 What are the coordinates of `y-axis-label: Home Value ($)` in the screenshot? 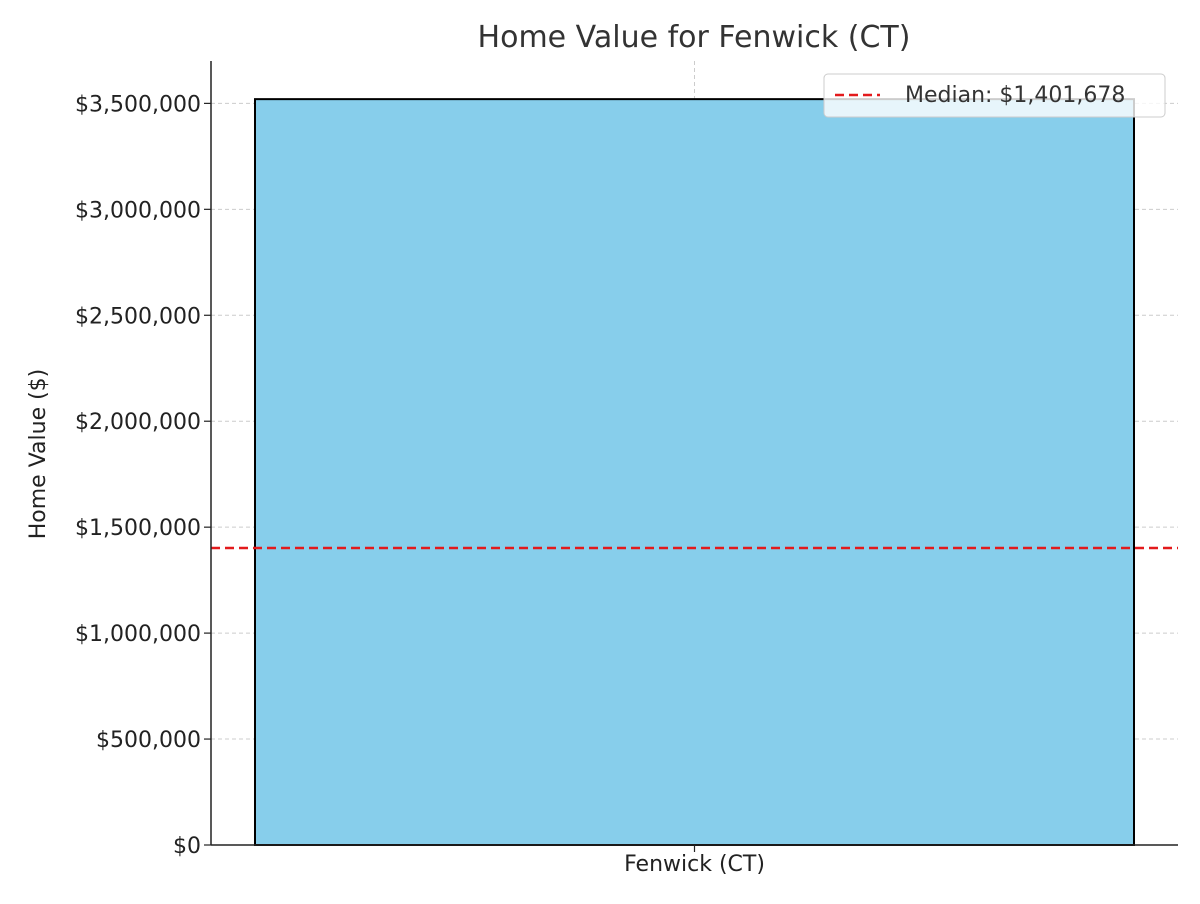 It's located at (38, 454).